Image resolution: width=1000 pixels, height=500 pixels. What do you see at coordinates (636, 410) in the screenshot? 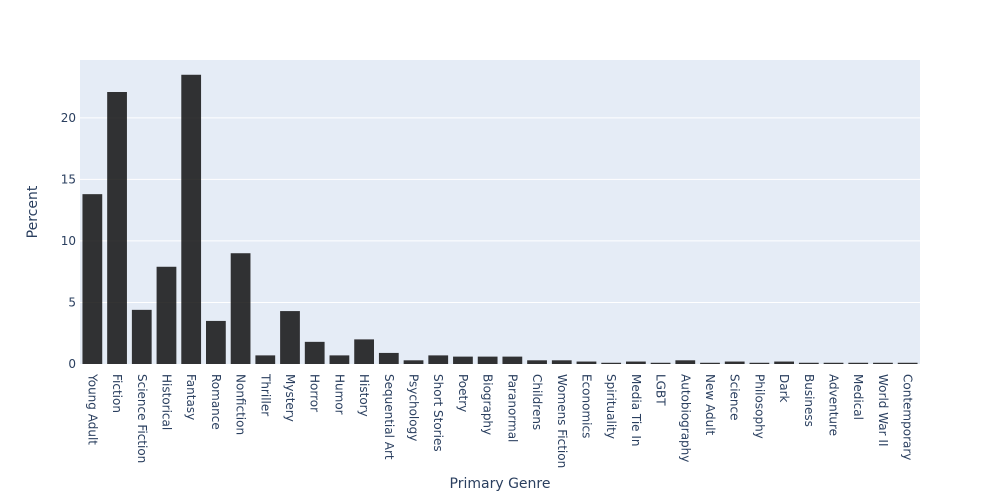
I see `x-tick-label: Media Tie In` at bounding box center [636, 410].